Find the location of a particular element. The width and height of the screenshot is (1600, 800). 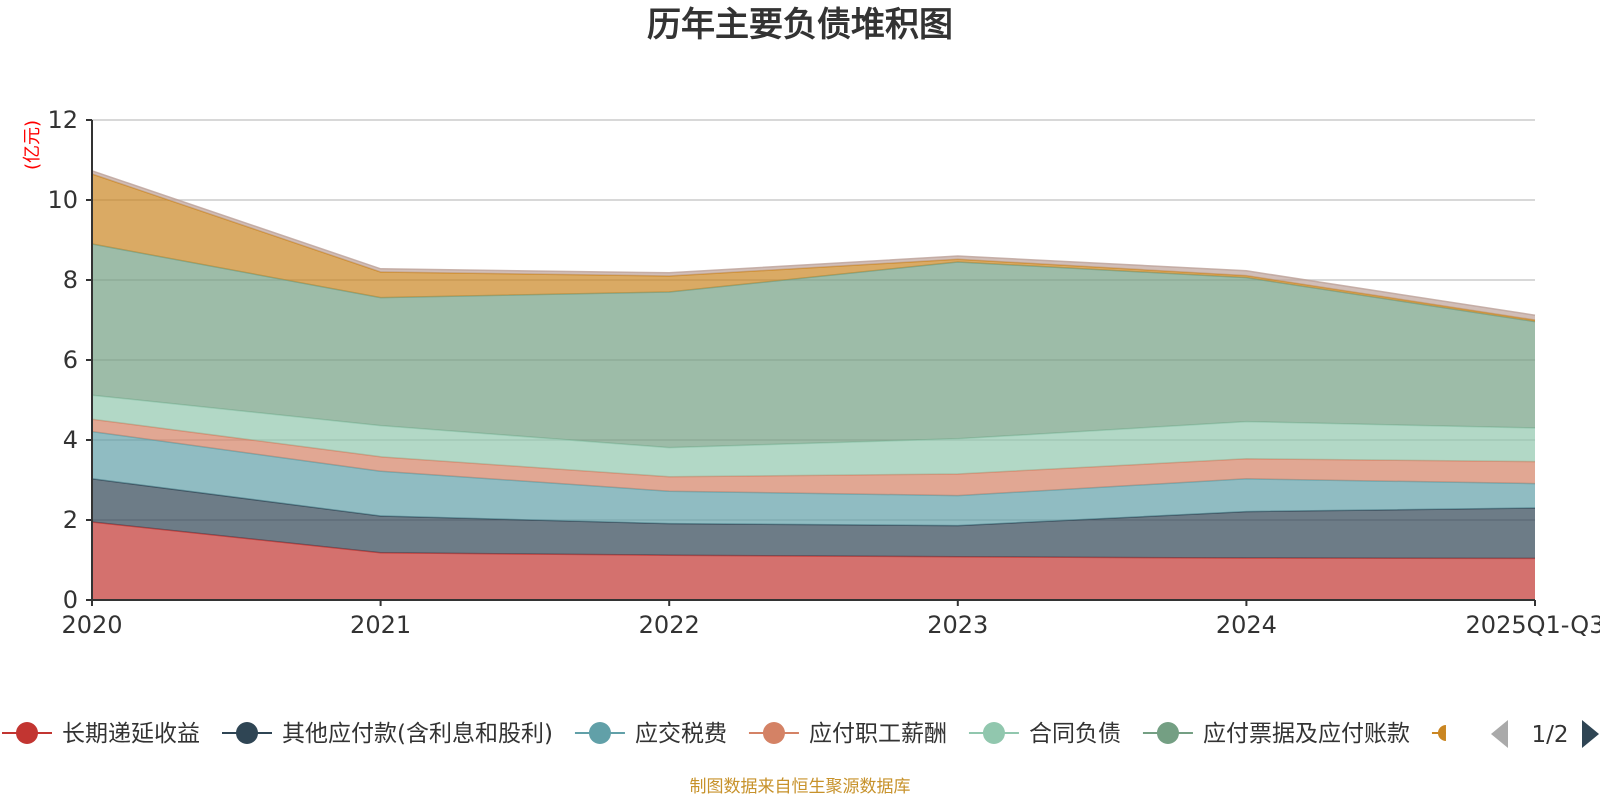

legend-label: 应付票据及应付账款 is located at coordinates (1306, 734).